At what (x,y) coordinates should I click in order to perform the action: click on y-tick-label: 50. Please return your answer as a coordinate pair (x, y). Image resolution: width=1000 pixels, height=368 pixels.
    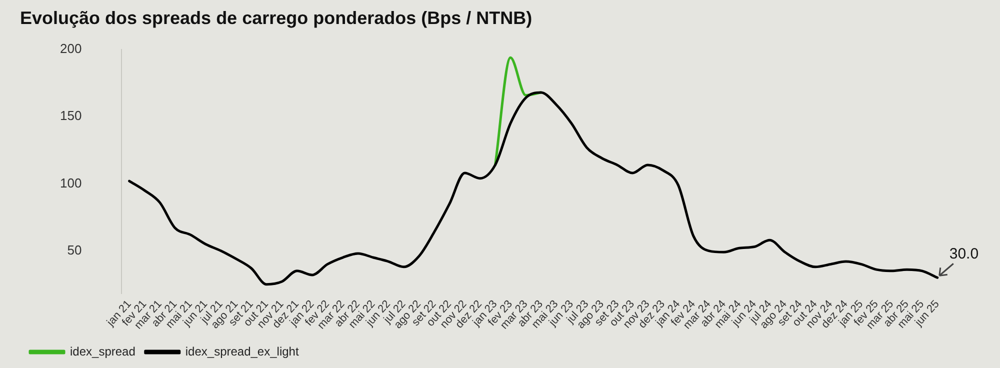
    Looking at the image, I should click on (74, 250).